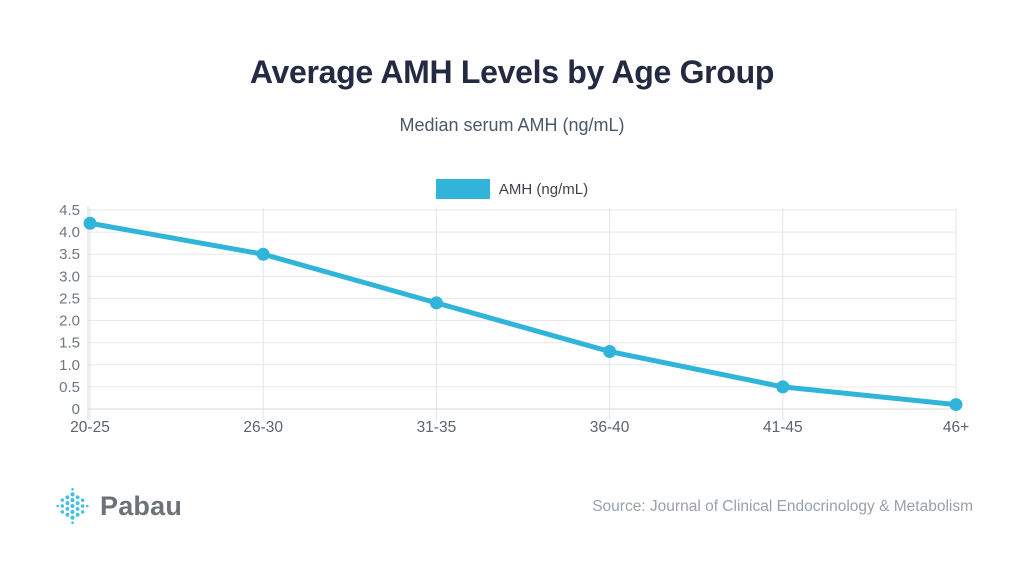  Describe the element at coordinates (512, 72) in the screenshot. I see `chart-title: Average AMH Levels by Age Group` at that location.